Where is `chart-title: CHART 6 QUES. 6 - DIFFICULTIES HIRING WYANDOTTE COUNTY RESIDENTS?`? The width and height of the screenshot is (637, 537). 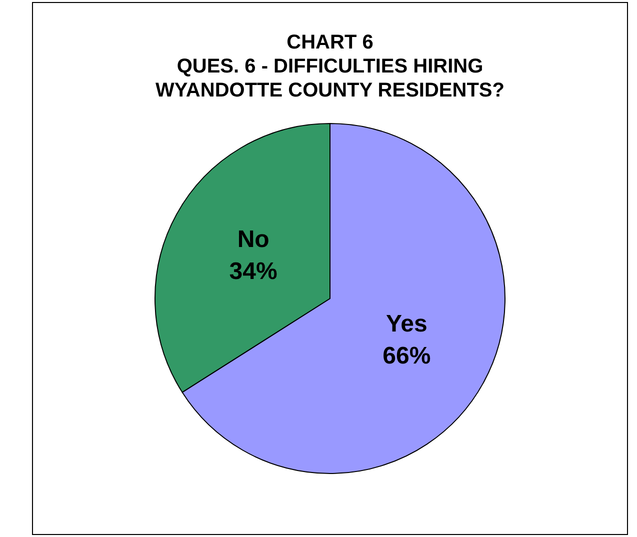
chart-title: CHART 6 QUES. 6 - DIFFICULTIES HIRING WYANDOTTE COUNTY RESIDENTS? is located at coordinates (330, 67).